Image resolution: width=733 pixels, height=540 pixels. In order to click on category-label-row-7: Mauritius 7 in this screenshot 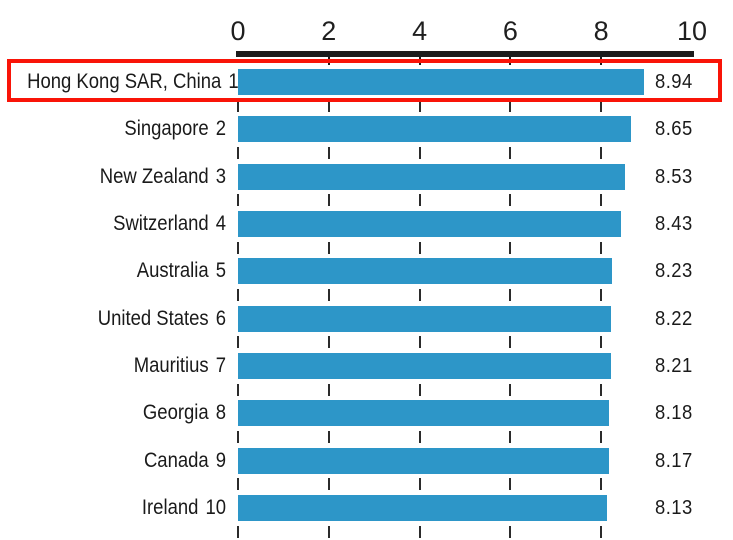, I will do `click(126, 366)`.